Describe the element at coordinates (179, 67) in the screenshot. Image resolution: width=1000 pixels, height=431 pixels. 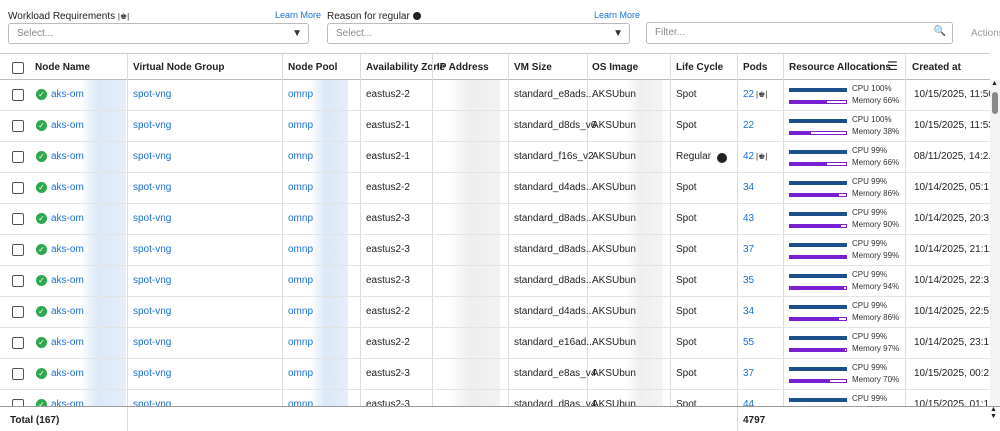
I see `column-header: Virtual Node Group` at that location.